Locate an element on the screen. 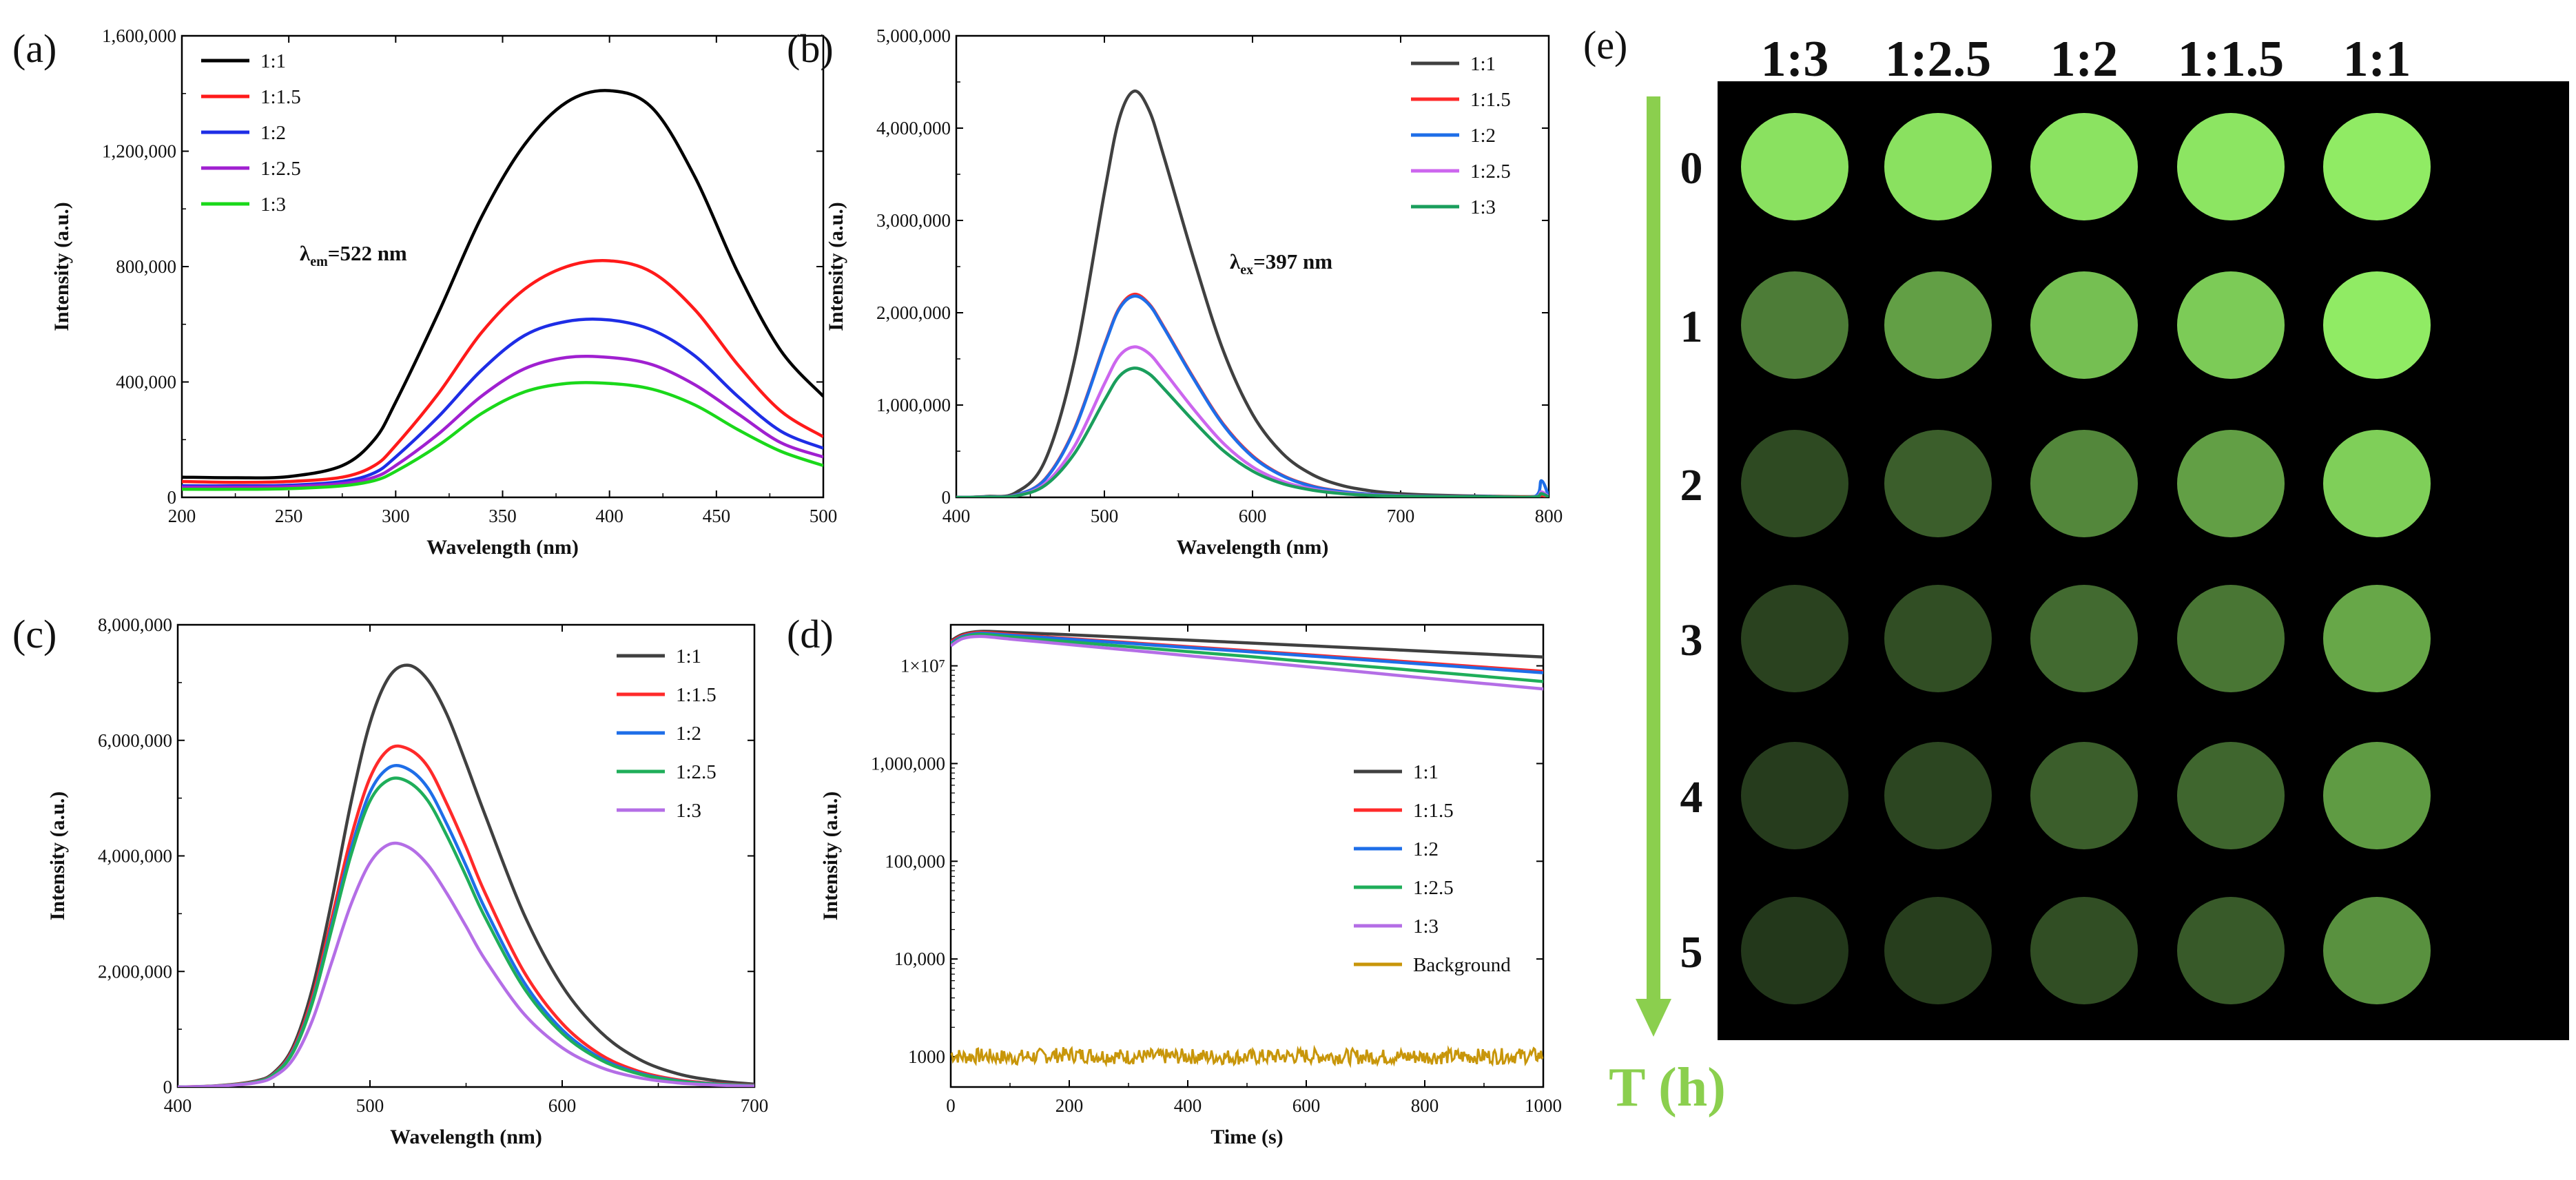  column-header: 1:1 is located at coordinates (2377, 59).